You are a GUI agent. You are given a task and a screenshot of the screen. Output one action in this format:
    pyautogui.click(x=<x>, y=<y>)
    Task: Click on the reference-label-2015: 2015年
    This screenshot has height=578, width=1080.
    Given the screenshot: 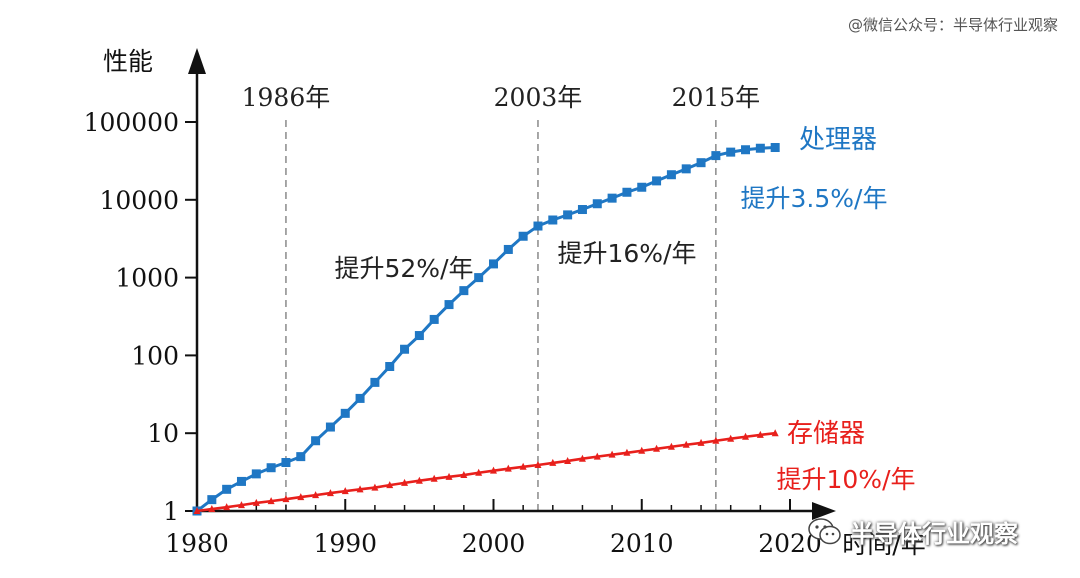 What is the action you would take?
    pyautogui.click(x=716, y=97)
    